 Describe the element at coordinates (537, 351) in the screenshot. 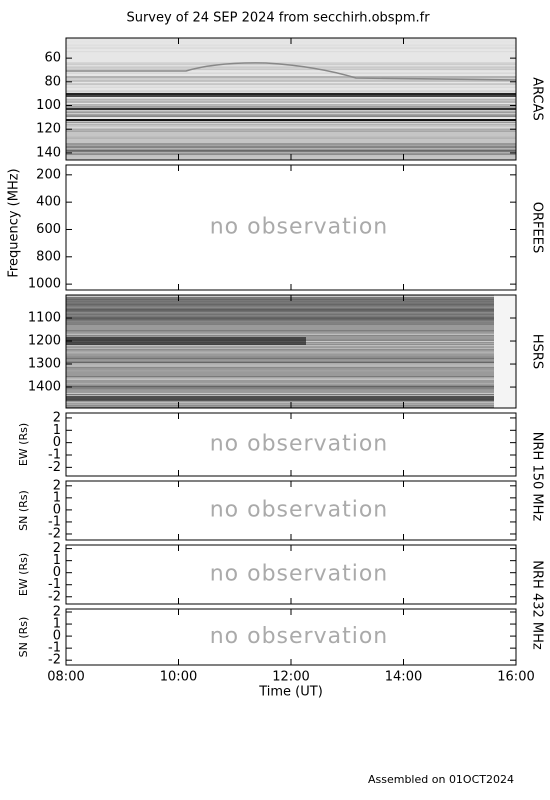

I see `instrument-label: HSRS` at that location.